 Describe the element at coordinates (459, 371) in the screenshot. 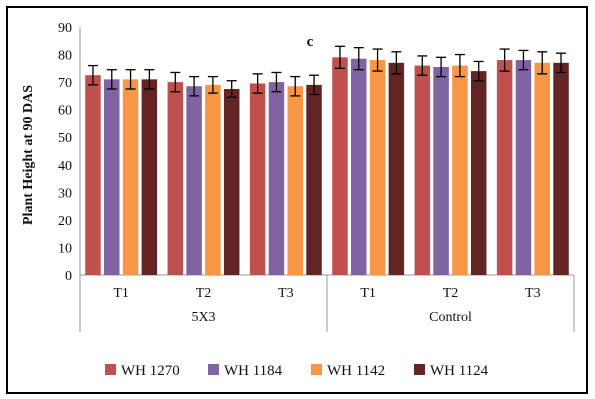

I see `legend-label: WH 1124` at that location.